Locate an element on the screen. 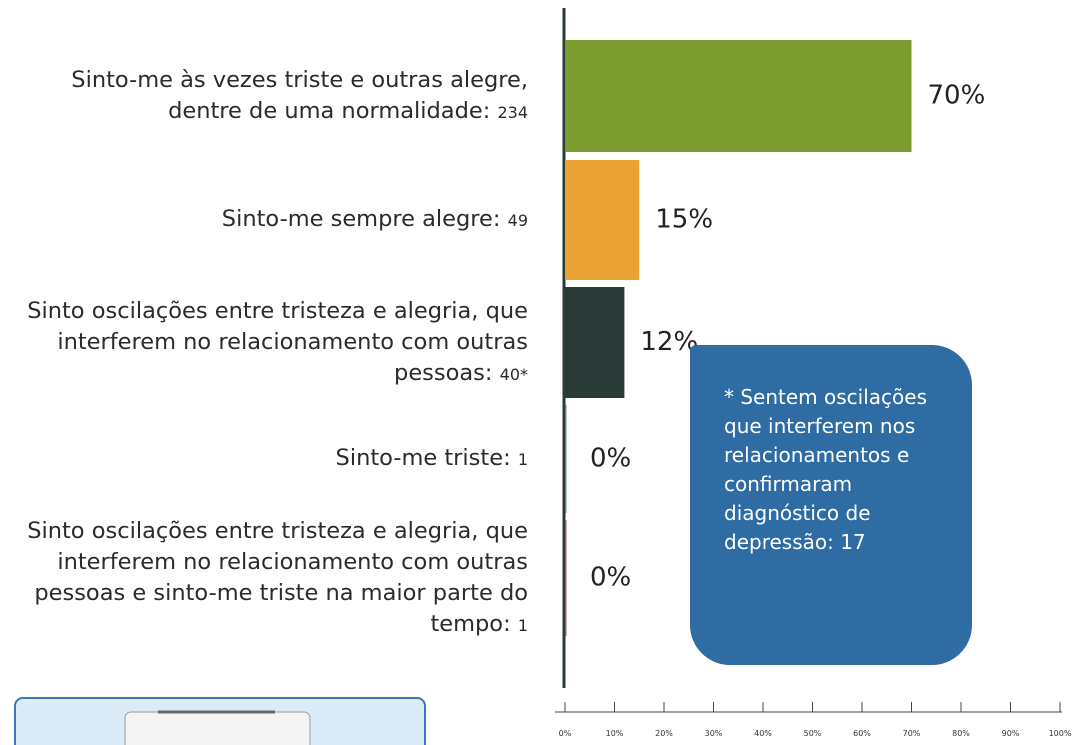  x-tick-label: 50% is located at coordinates (813, 733).